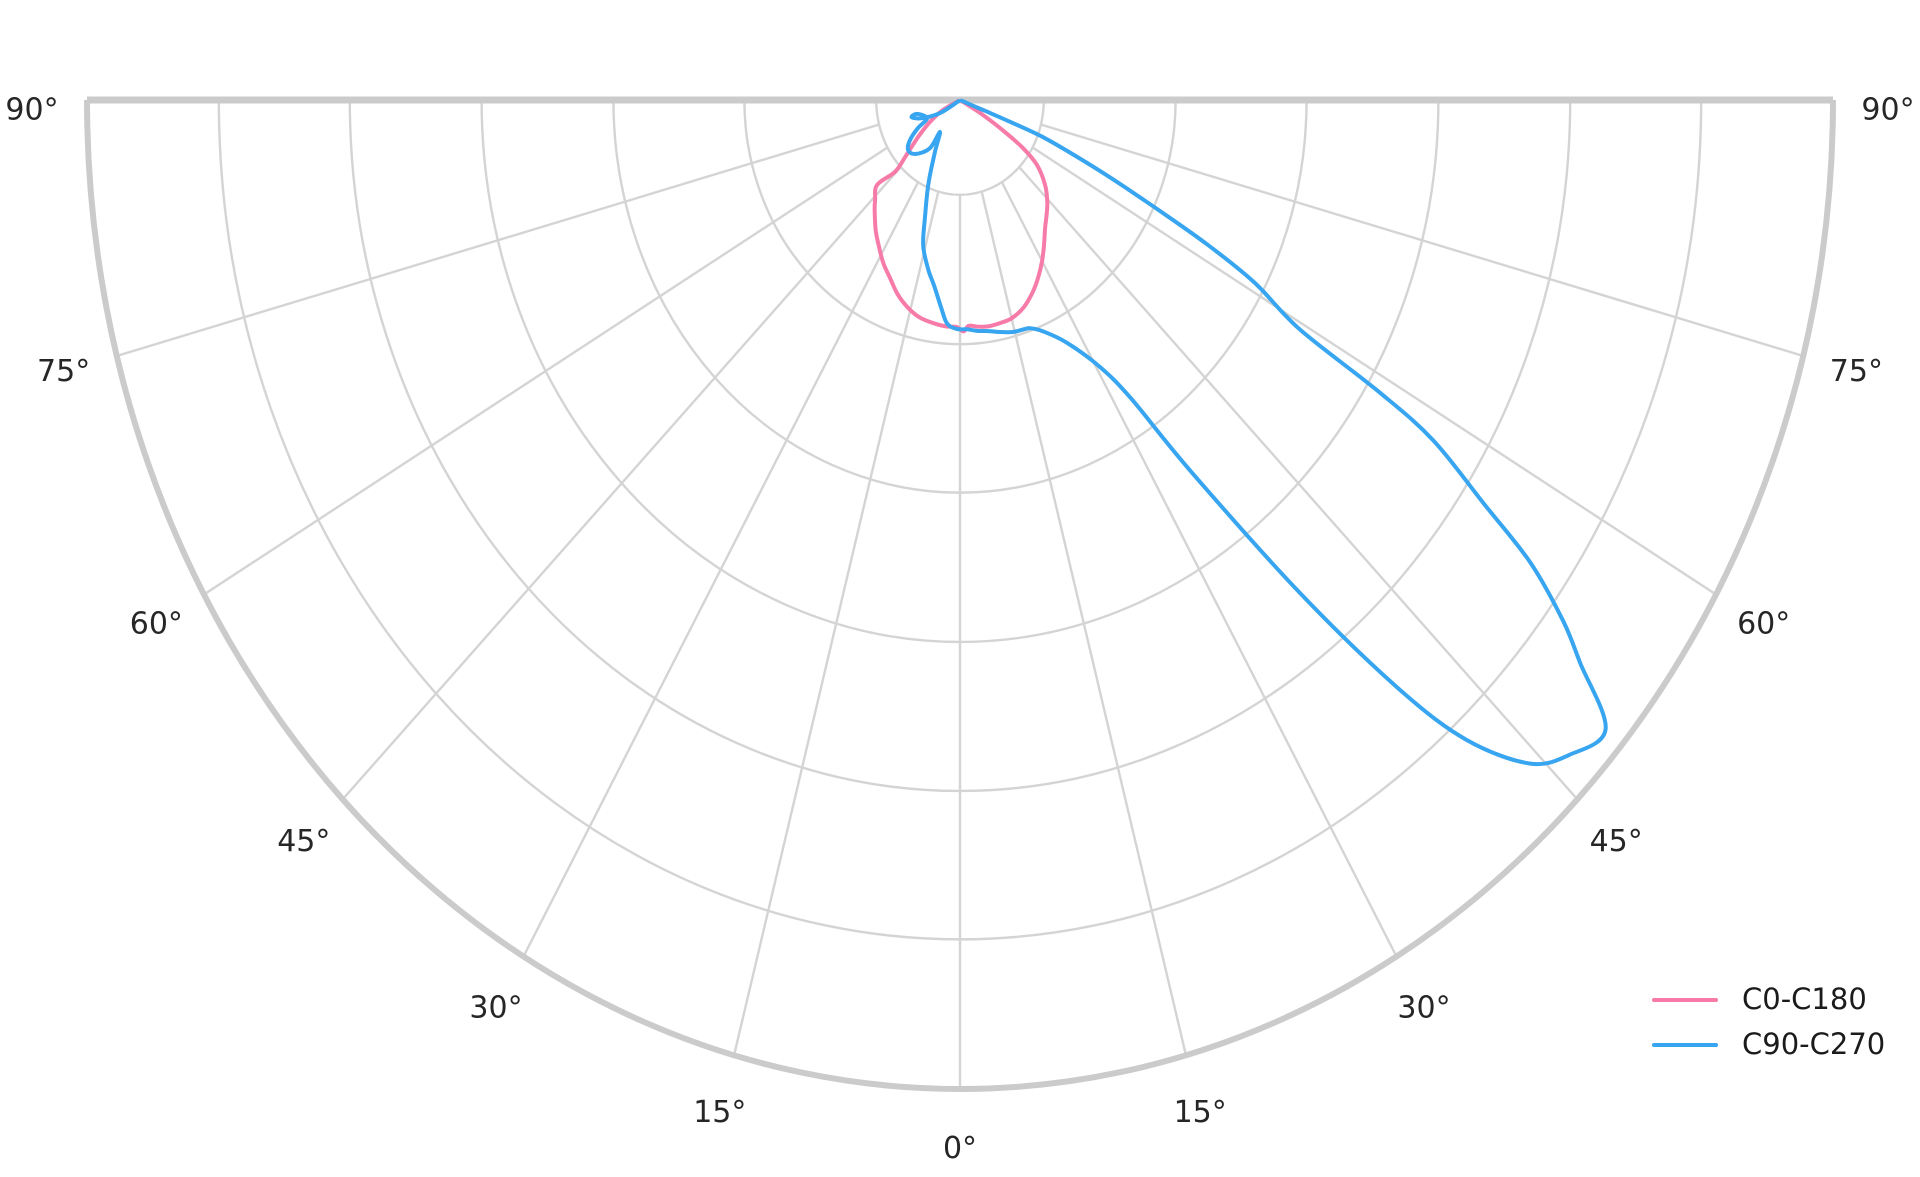  I want to click on angle-tick-label: 0°, so click(960, 1148).